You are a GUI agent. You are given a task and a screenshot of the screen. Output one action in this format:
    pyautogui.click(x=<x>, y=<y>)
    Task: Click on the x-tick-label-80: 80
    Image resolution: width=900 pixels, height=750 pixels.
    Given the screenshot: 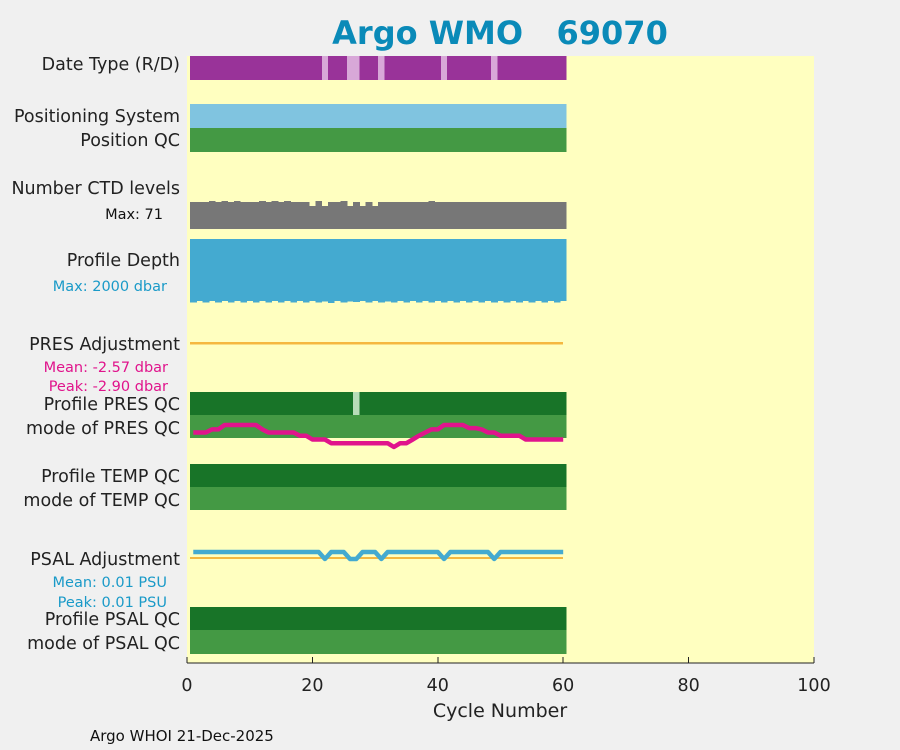 What is the action you would take?
    pyautogui.click(x=688, y=686)
    